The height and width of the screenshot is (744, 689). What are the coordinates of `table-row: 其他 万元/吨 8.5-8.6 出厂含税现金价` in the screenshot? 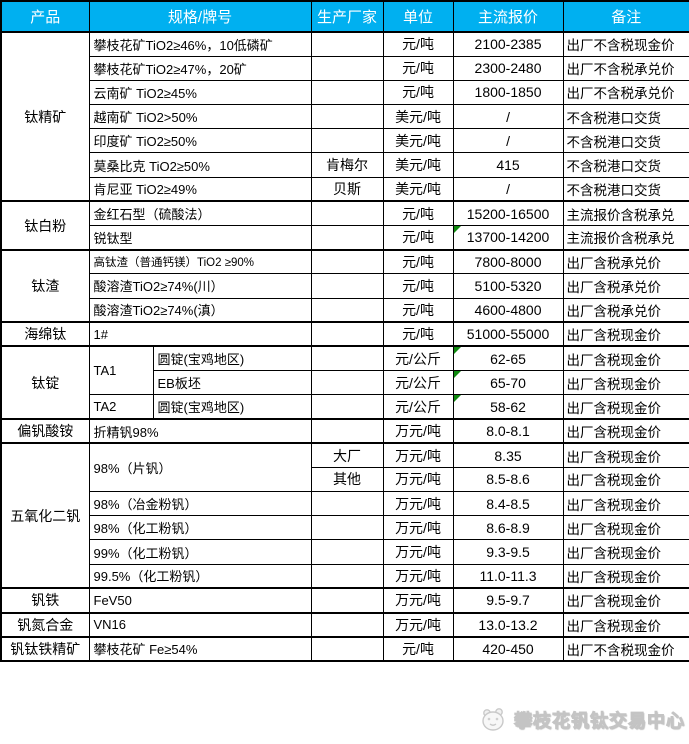 It's located at (345, 479).